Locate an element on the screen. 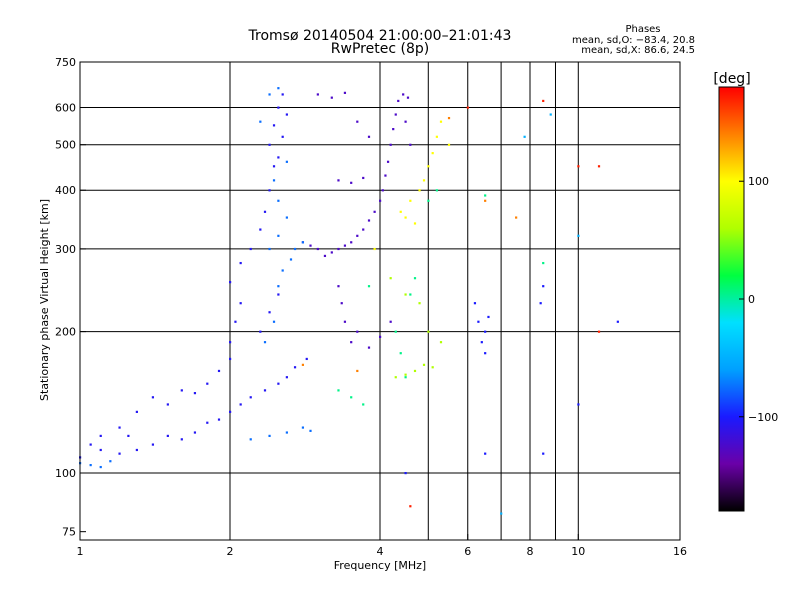  x-tick-label: 4 is located at coordinates (380, 551).